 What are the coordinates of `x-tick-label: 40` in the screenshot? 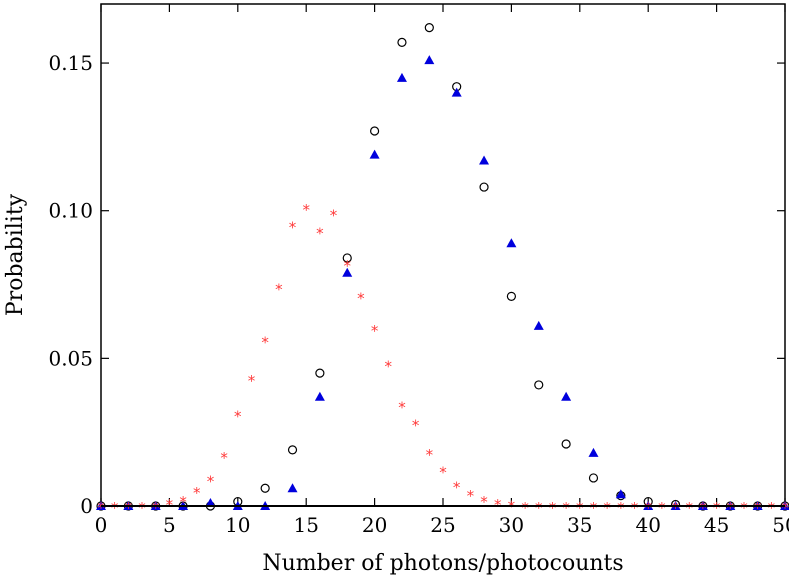 It's located at (647, 525).